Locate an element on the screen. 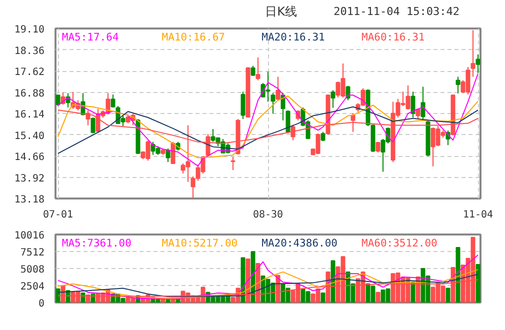 The width and height of the screenshot is (505, 330). y-tick-label: 2504 is located at coordinates (32, 287).